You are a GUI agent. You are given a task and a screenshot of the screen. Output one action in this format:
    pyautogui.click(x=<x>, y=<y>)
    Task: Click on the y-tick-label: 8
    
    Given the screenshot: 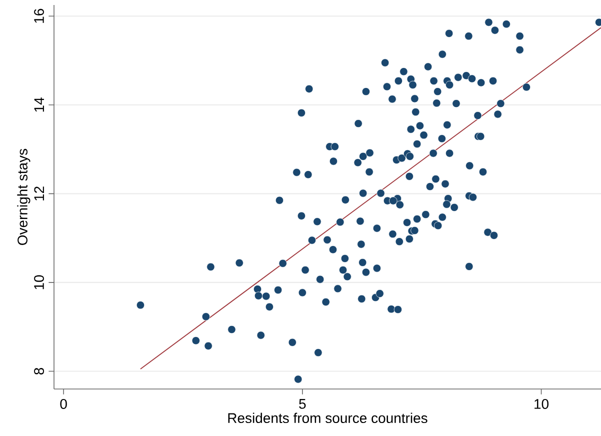 What is the action you would take?
    pyautogui.click(x=39, y=371)
    